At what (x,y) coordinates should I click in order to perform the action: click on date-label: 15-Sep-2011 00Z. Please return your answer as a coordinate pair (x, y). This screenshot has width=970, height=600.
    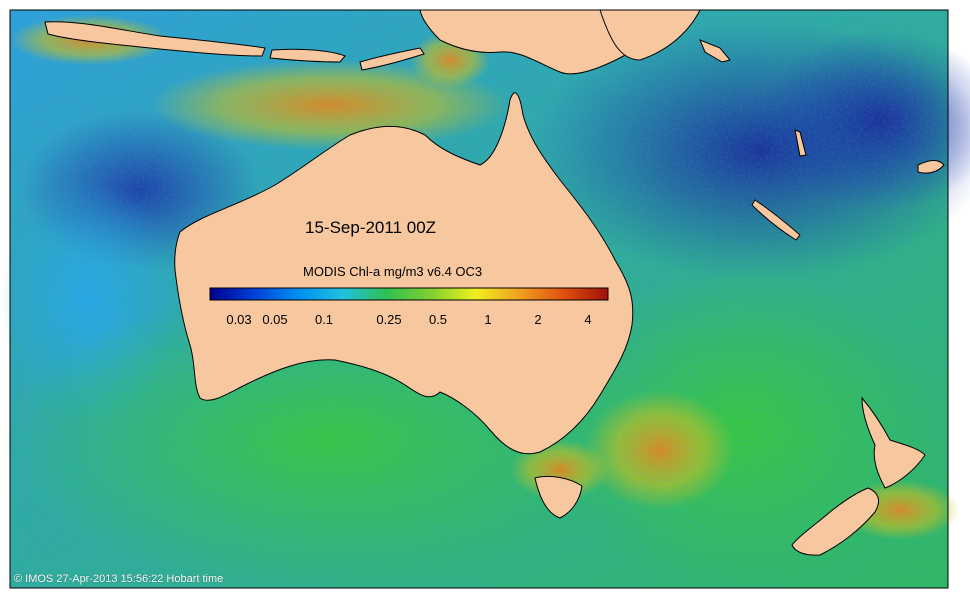
    Looking at the image, I should click on (371, 227).